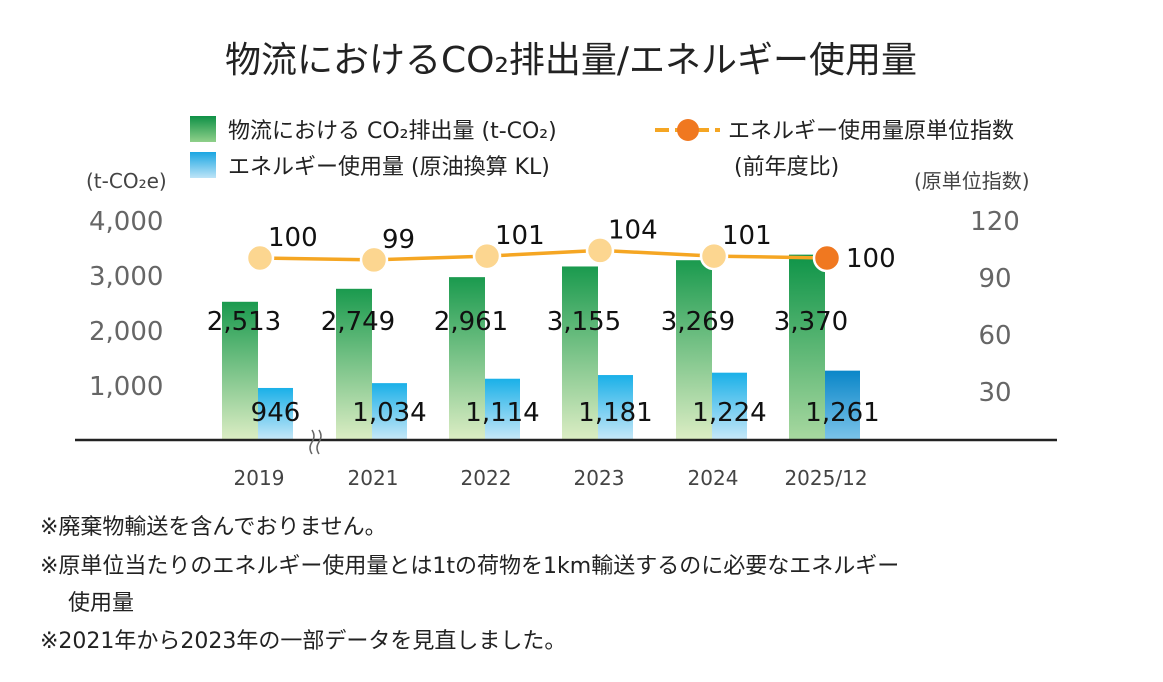 Image resolution: width=1163 pixels, height=682 pixels. Describe the element at coordinates (203, 129) in the screenshot. I see `legend-swatch-co2` at that location.